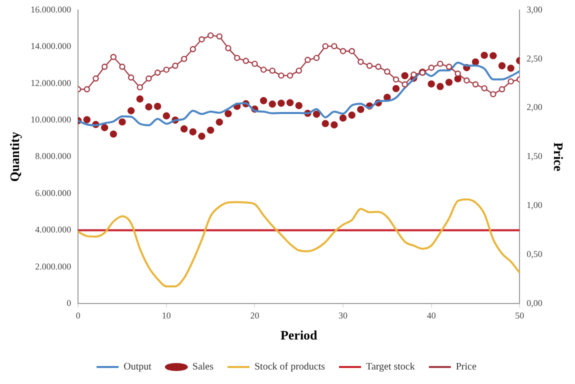 Image resolution: width=575 pixels, height=384 pixels. Describe the element at coordinates (431, 315) in the screenshot. I see `x-tick-label: 40` at that location.